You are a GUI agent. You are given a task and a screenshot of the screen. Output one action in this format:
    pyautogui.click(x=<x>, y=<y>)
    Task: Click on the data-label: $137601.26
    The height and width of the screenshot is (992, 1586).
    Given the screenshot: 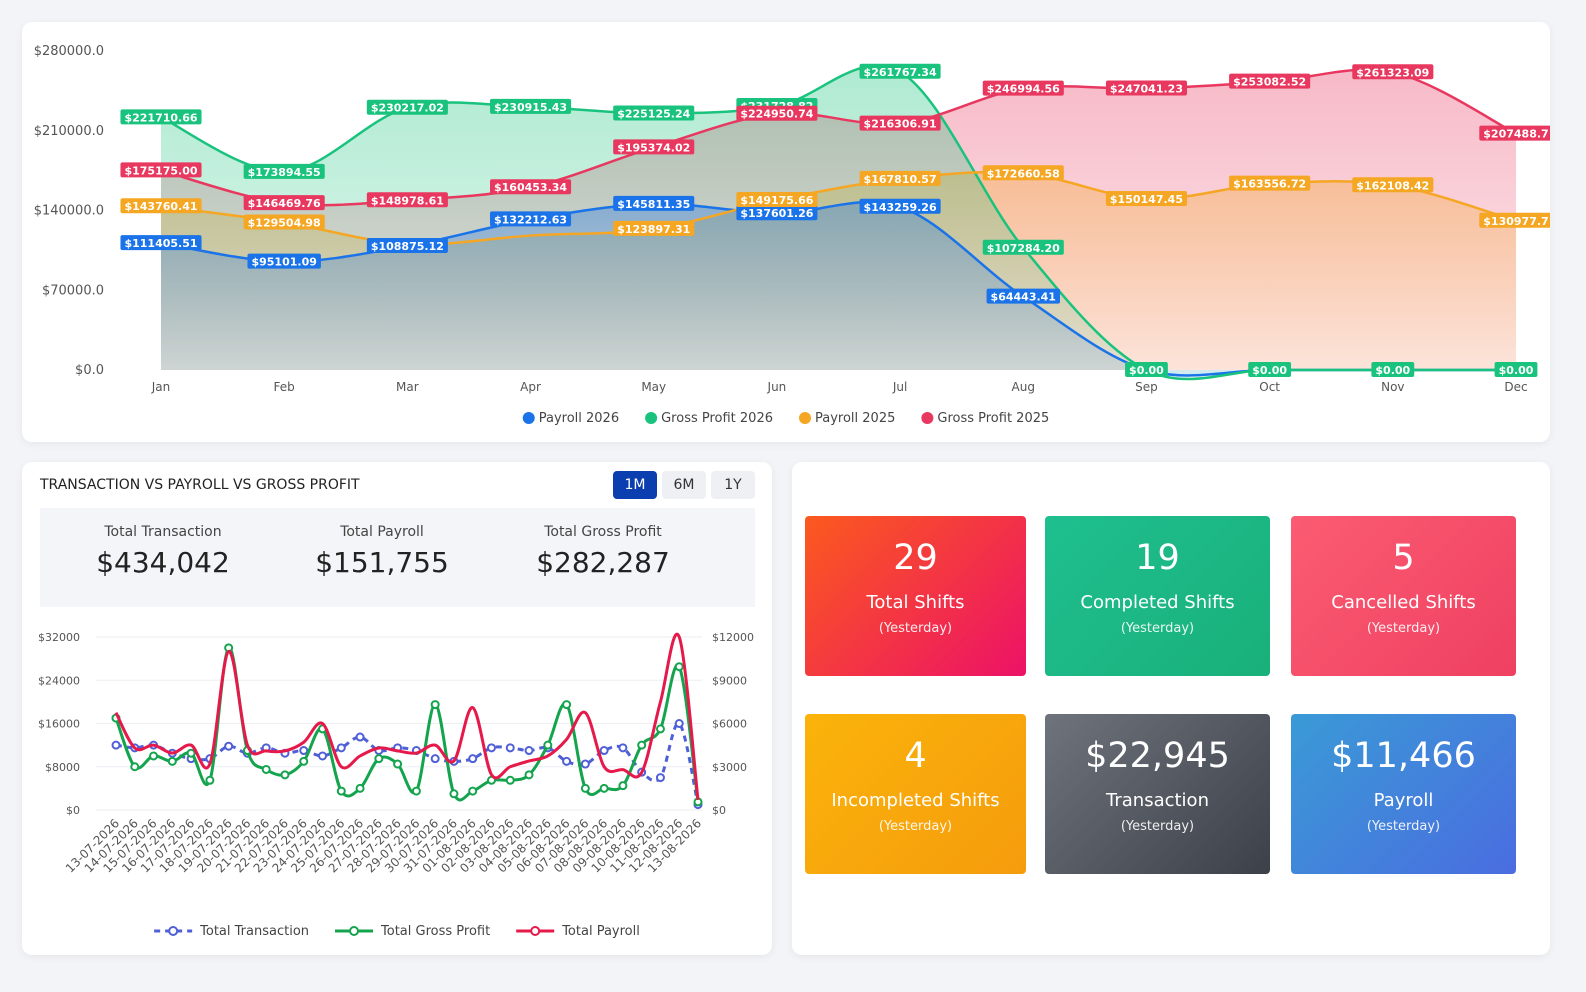 What is the action you would take?
    pyautogui.click(x=776, y=213)
    